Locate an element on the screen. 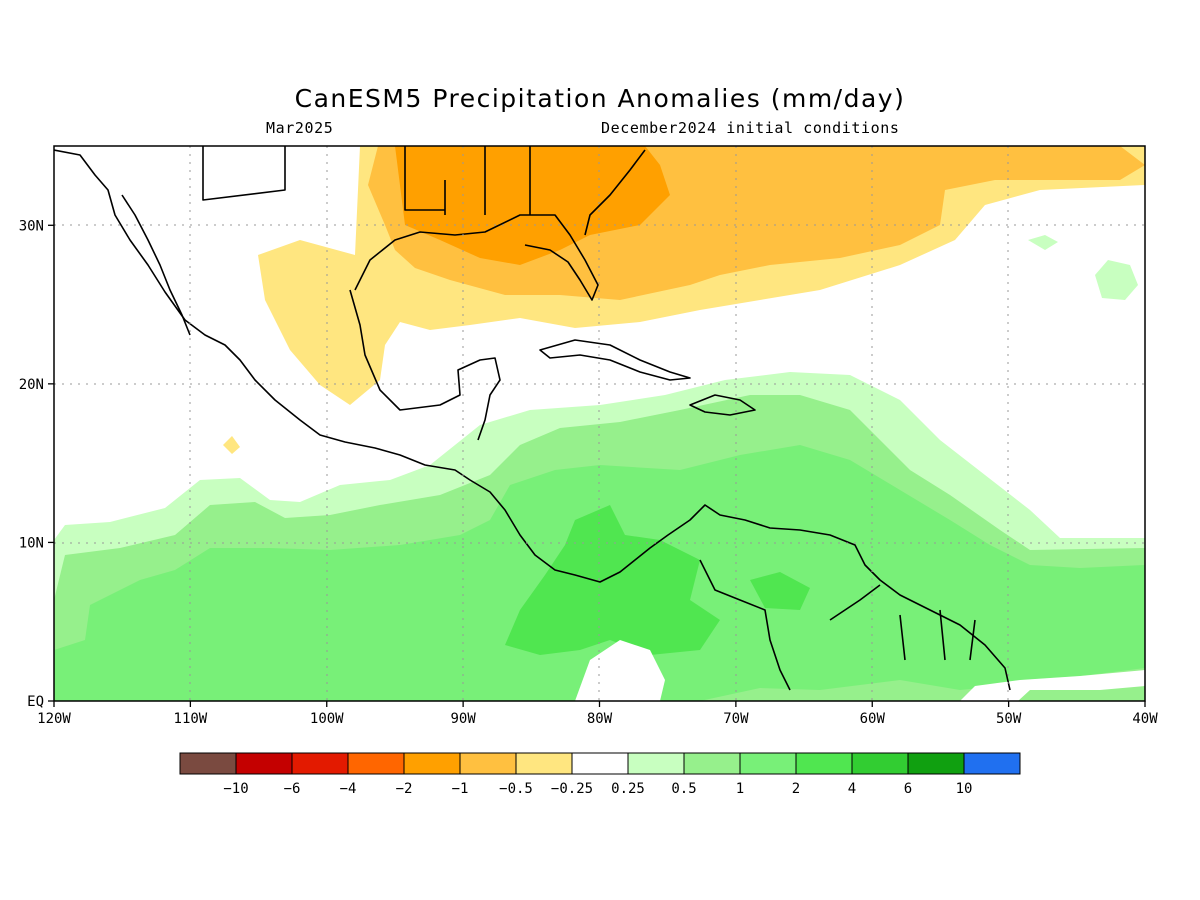 The width and height of the screenshot is (1200, 900). colorbar-label: 0.5 is located at coordinates (683, 789).